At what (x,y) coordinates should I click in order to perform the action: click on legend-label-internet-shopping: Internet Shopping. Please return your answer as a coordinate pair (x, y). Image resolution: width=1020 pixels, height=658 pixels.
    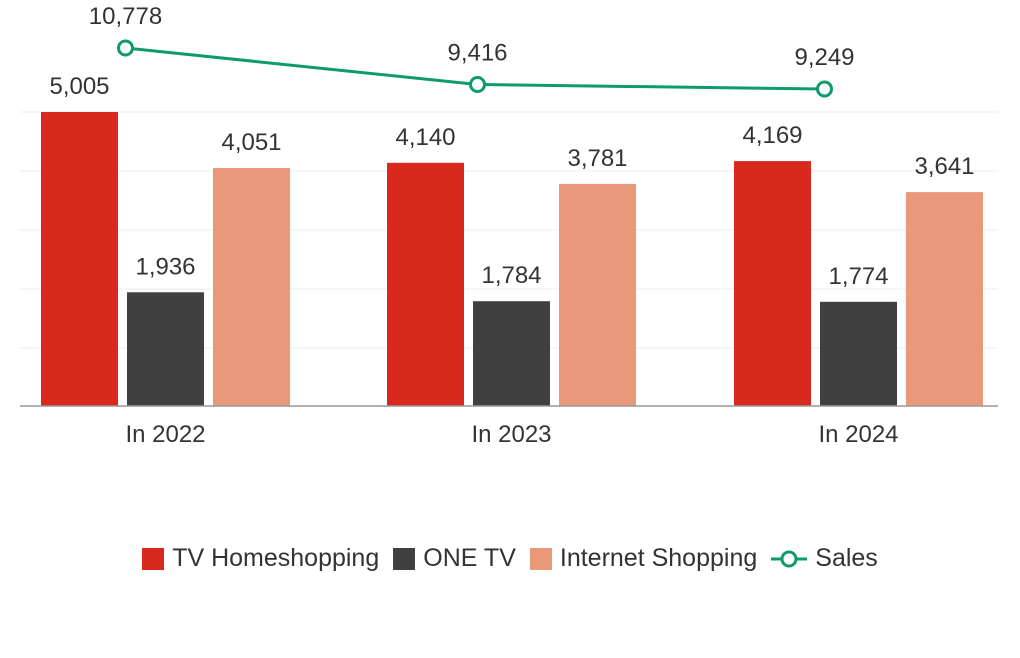
    Looking at the image, I should click on (658, 558).